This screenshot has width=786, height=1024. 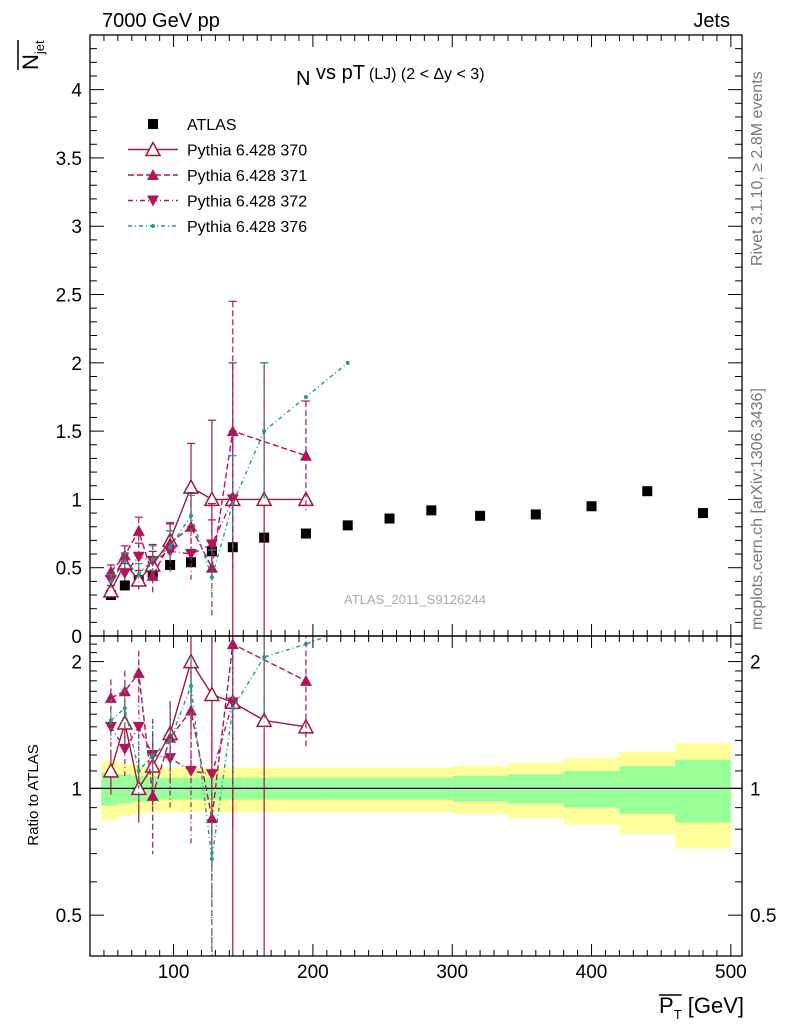 What do you see at coordinates (303, 79) in the screenshot?
I see `chart-title-main: N` at bounding box center [303, 79].